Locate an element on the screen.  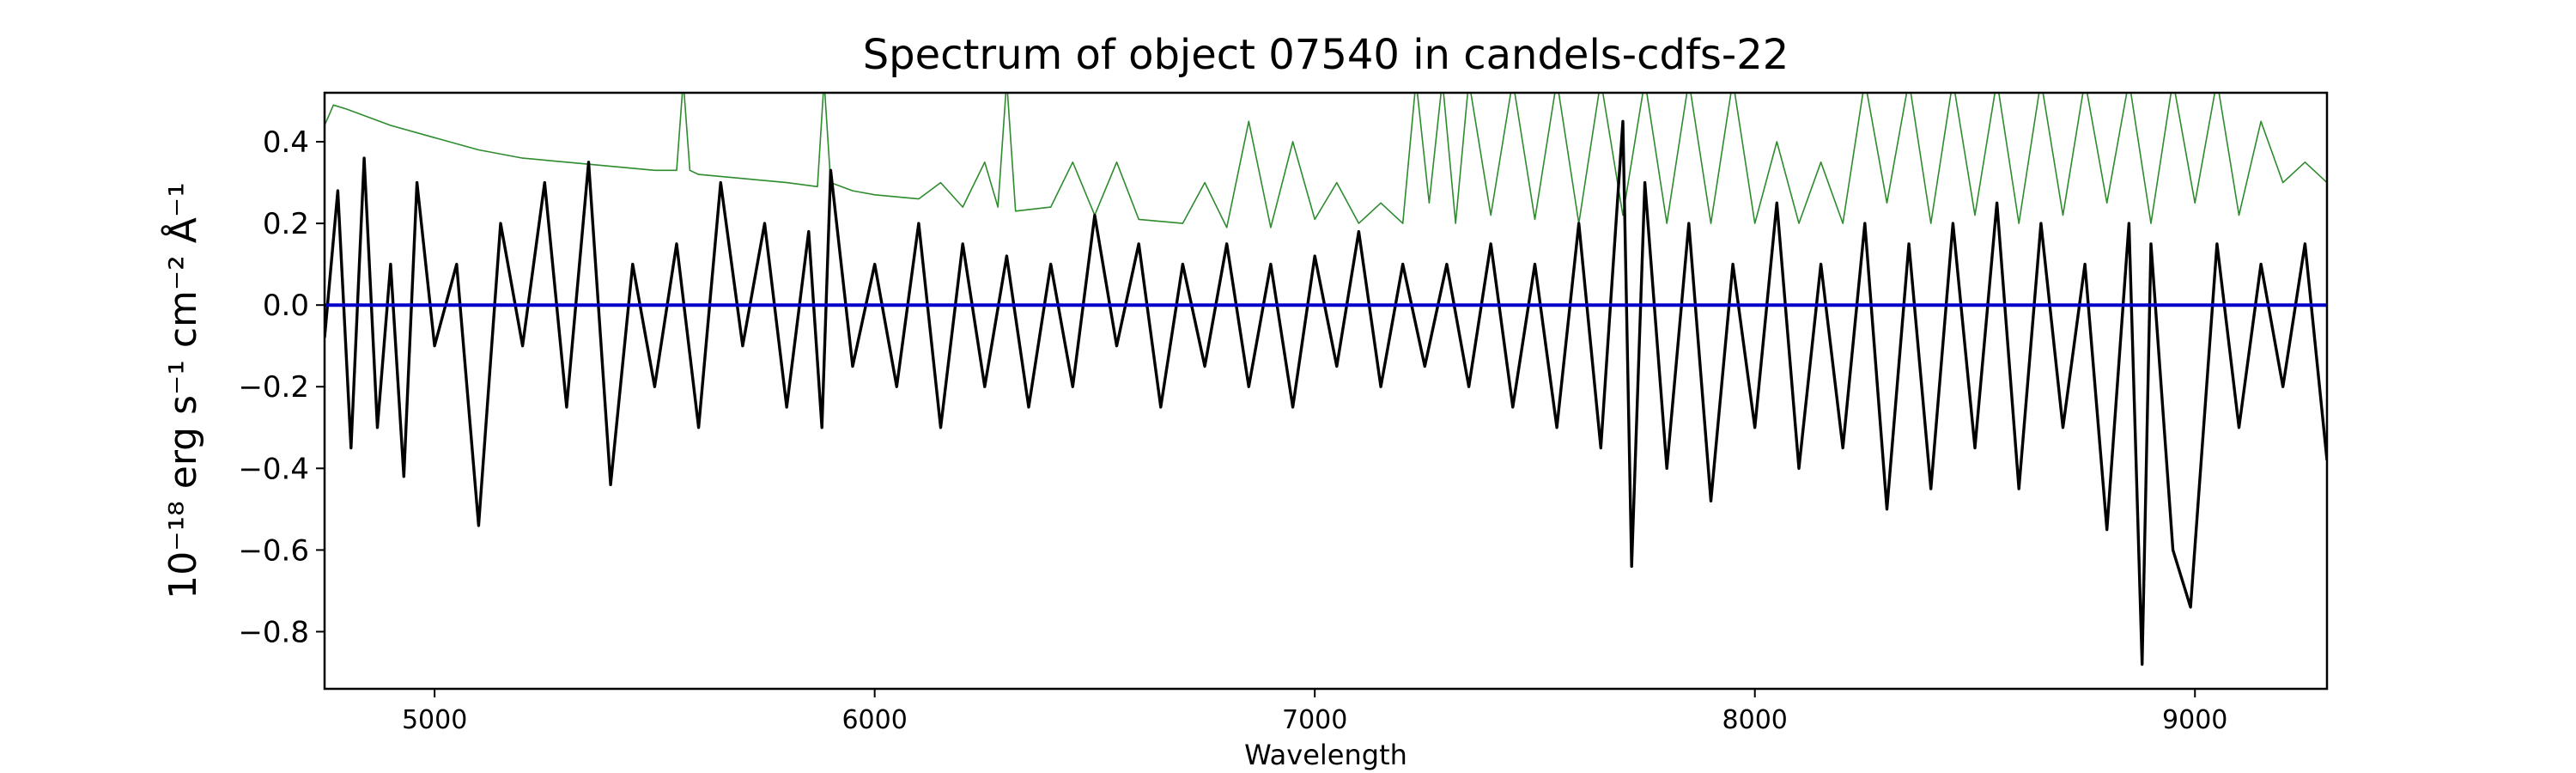
x-tick-label: 8000 is located at coordinates (1755, 720).